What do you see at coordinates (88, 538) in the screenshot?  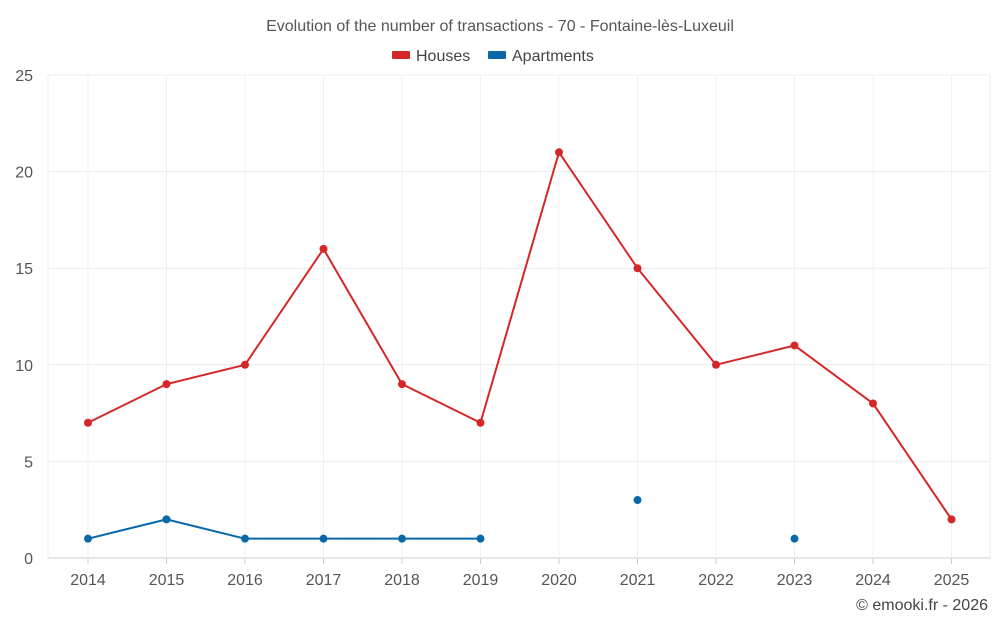 I see `data-point-apartments-2014` at bounding box center [88, 538].